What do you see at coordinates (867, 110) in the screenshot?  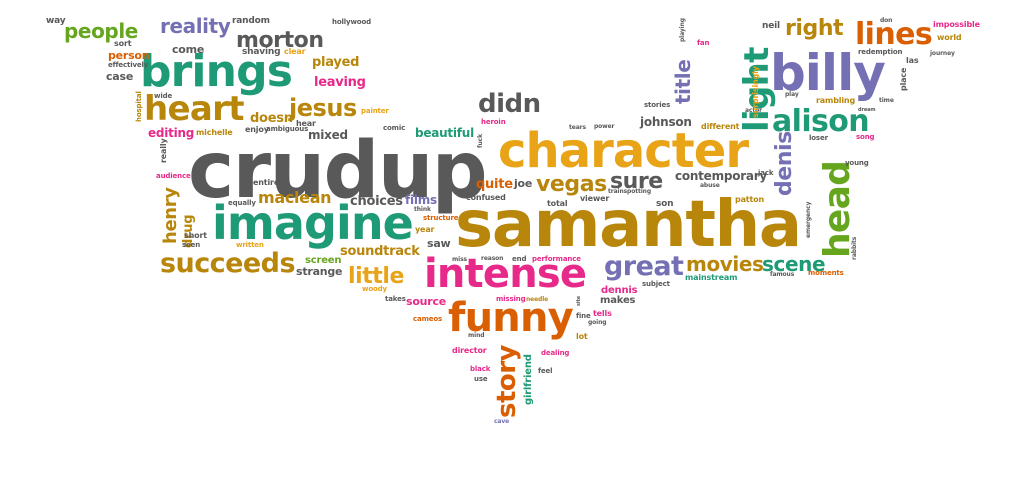 I see `word-dream: dream` at bounding box center [867, 110].